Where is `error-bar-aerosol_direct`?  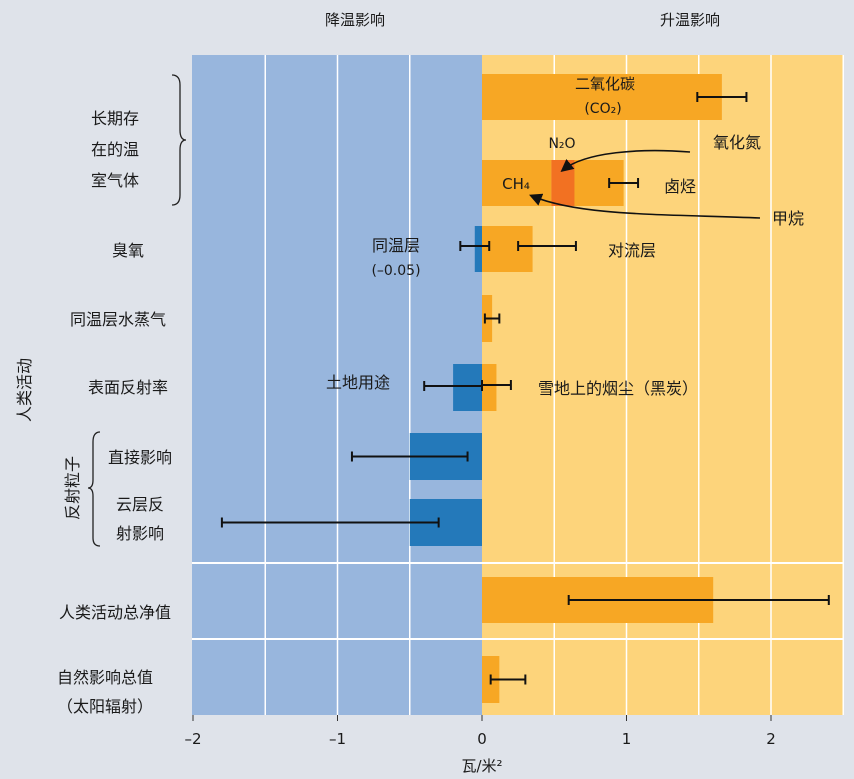 error-bar-aerosol_direct is located at coordinates (409, 456).